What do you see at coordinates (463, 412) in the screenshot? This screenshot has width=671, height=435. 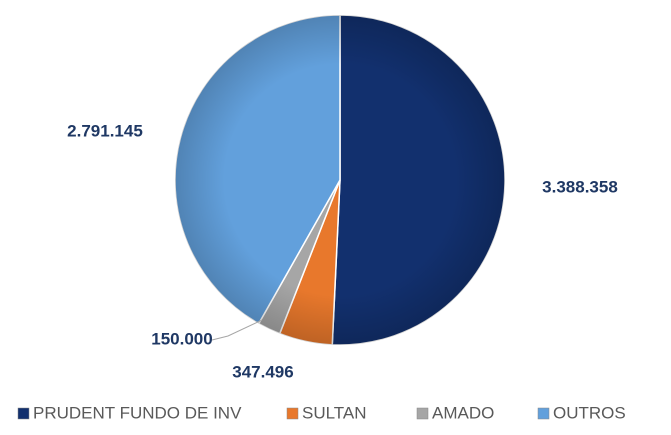 I see `legend-label: AMADO` at bounding box center [463, 412].